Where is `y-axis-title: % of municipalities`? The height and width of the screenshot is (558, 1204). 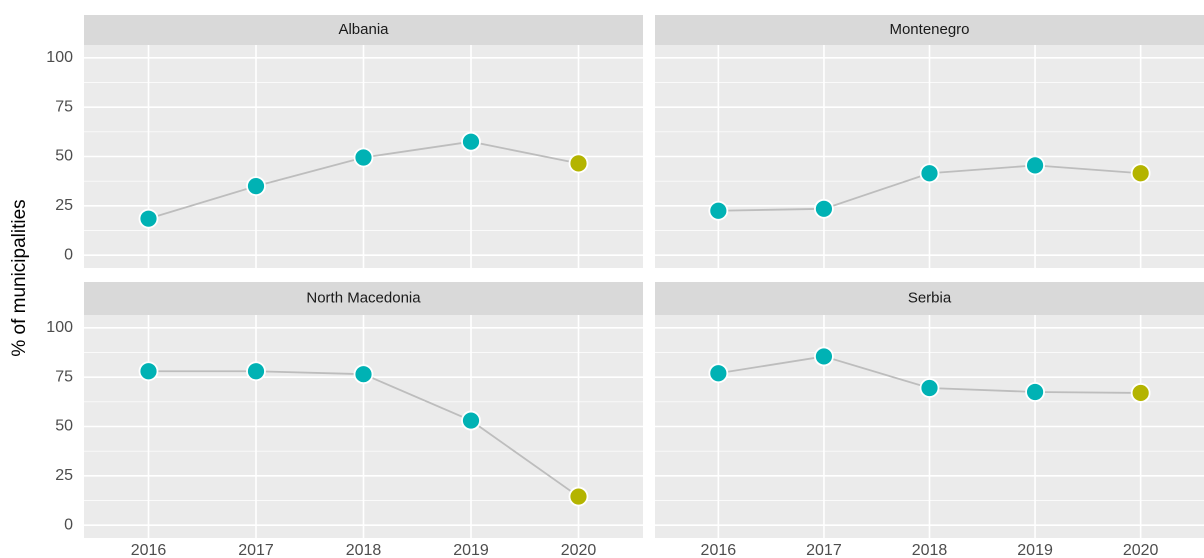
y-axis-title: % of municipalities is located at coordinates (19, 277).